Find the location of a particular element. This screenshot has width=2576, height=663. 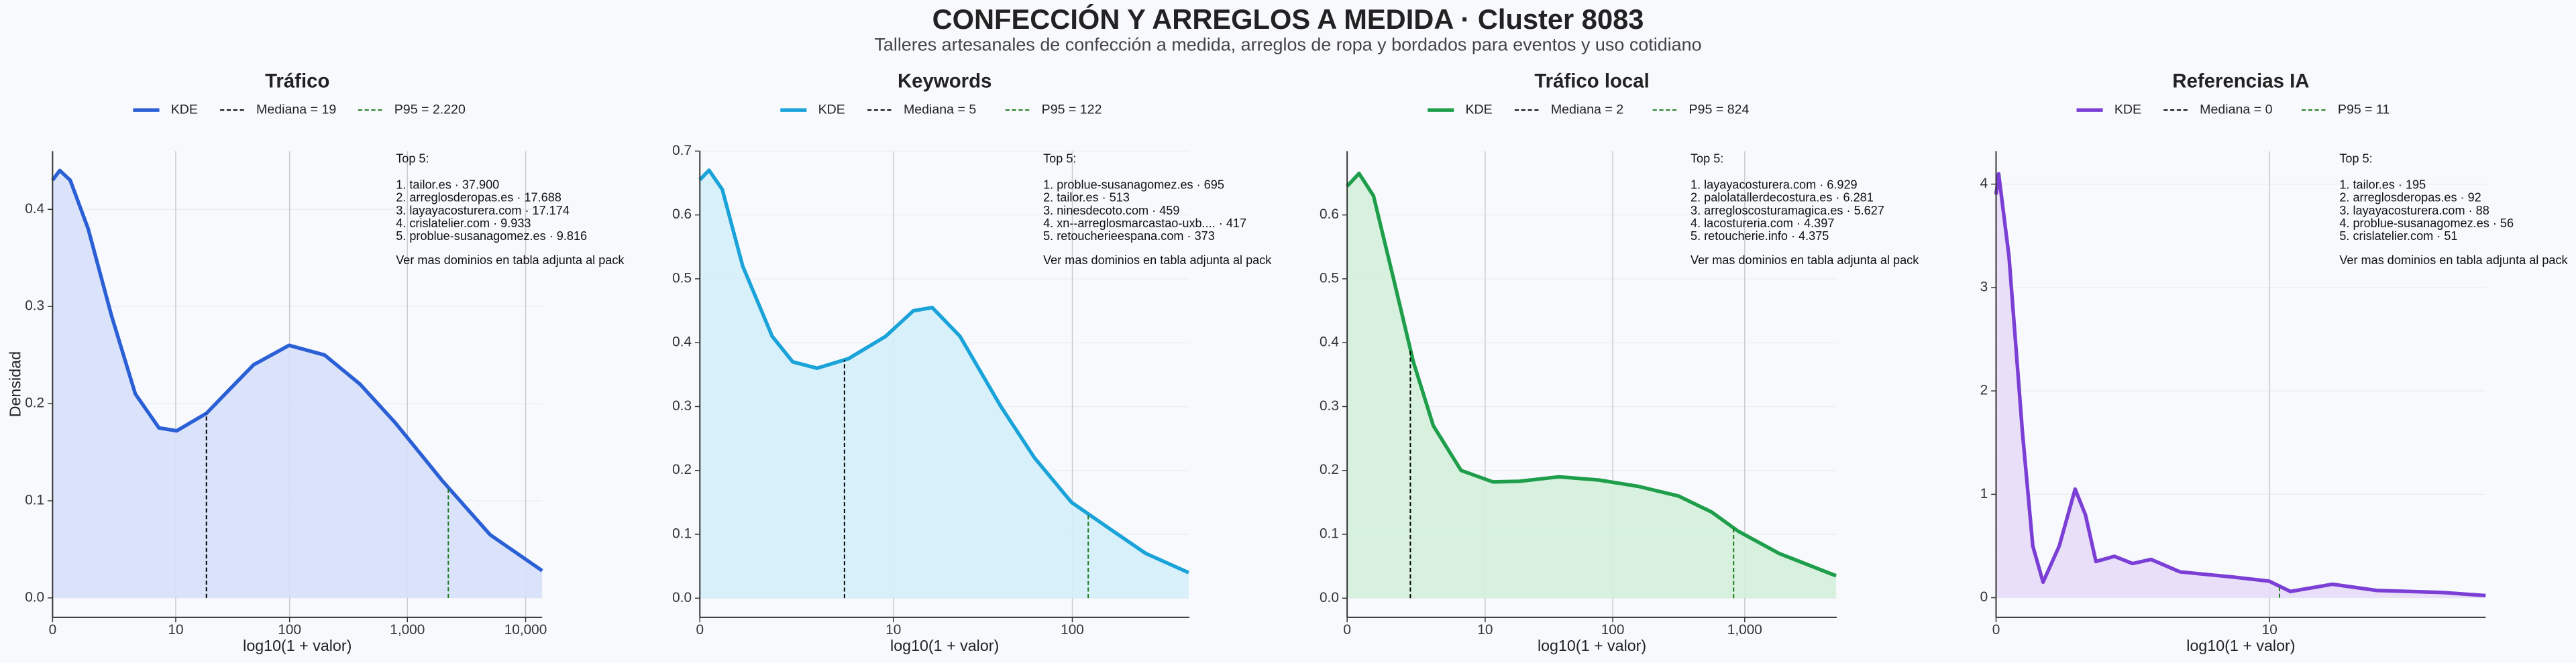

annotation-item: 1. tailor.es · 37.900 is located at coordinates (447, 185).